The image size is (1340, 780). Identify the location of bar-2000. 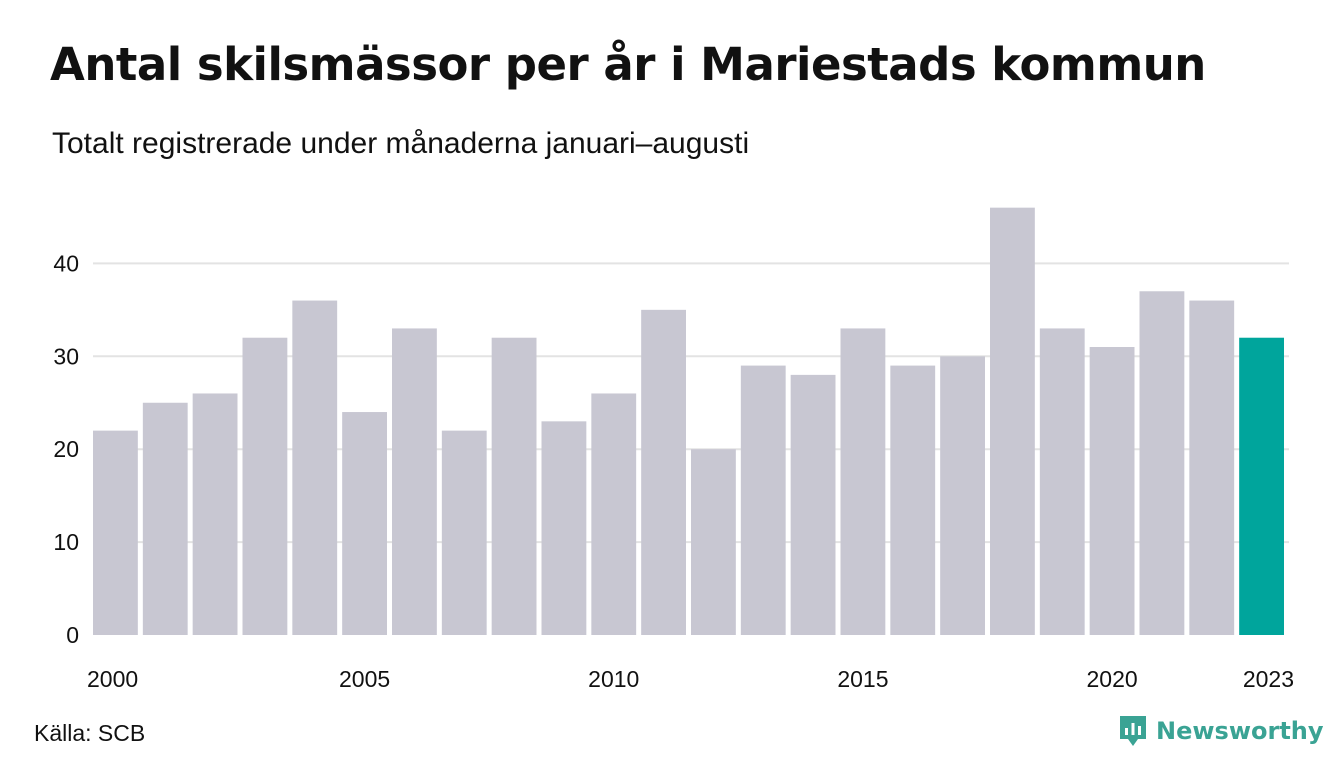
(115, 532).